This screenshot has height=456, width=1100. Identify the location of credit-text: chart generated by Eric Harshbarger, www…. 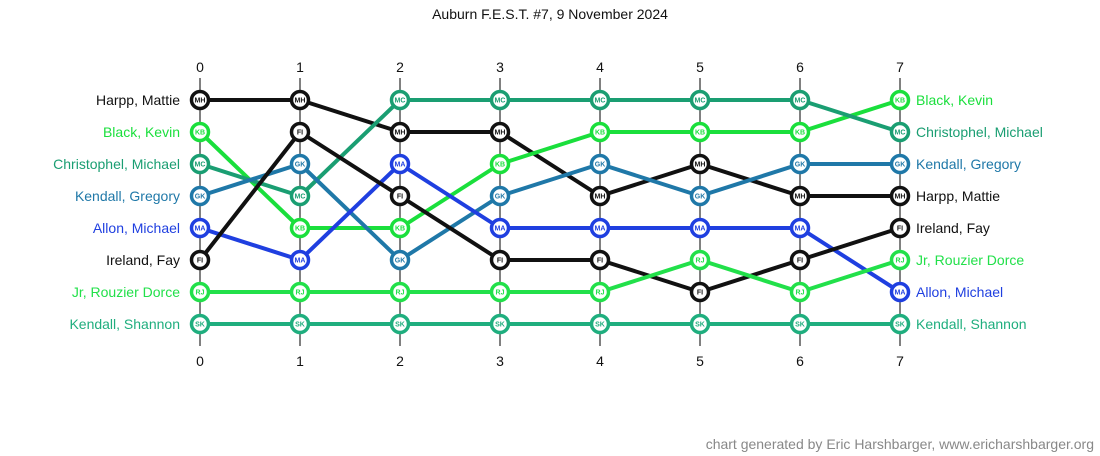
(899, 444).